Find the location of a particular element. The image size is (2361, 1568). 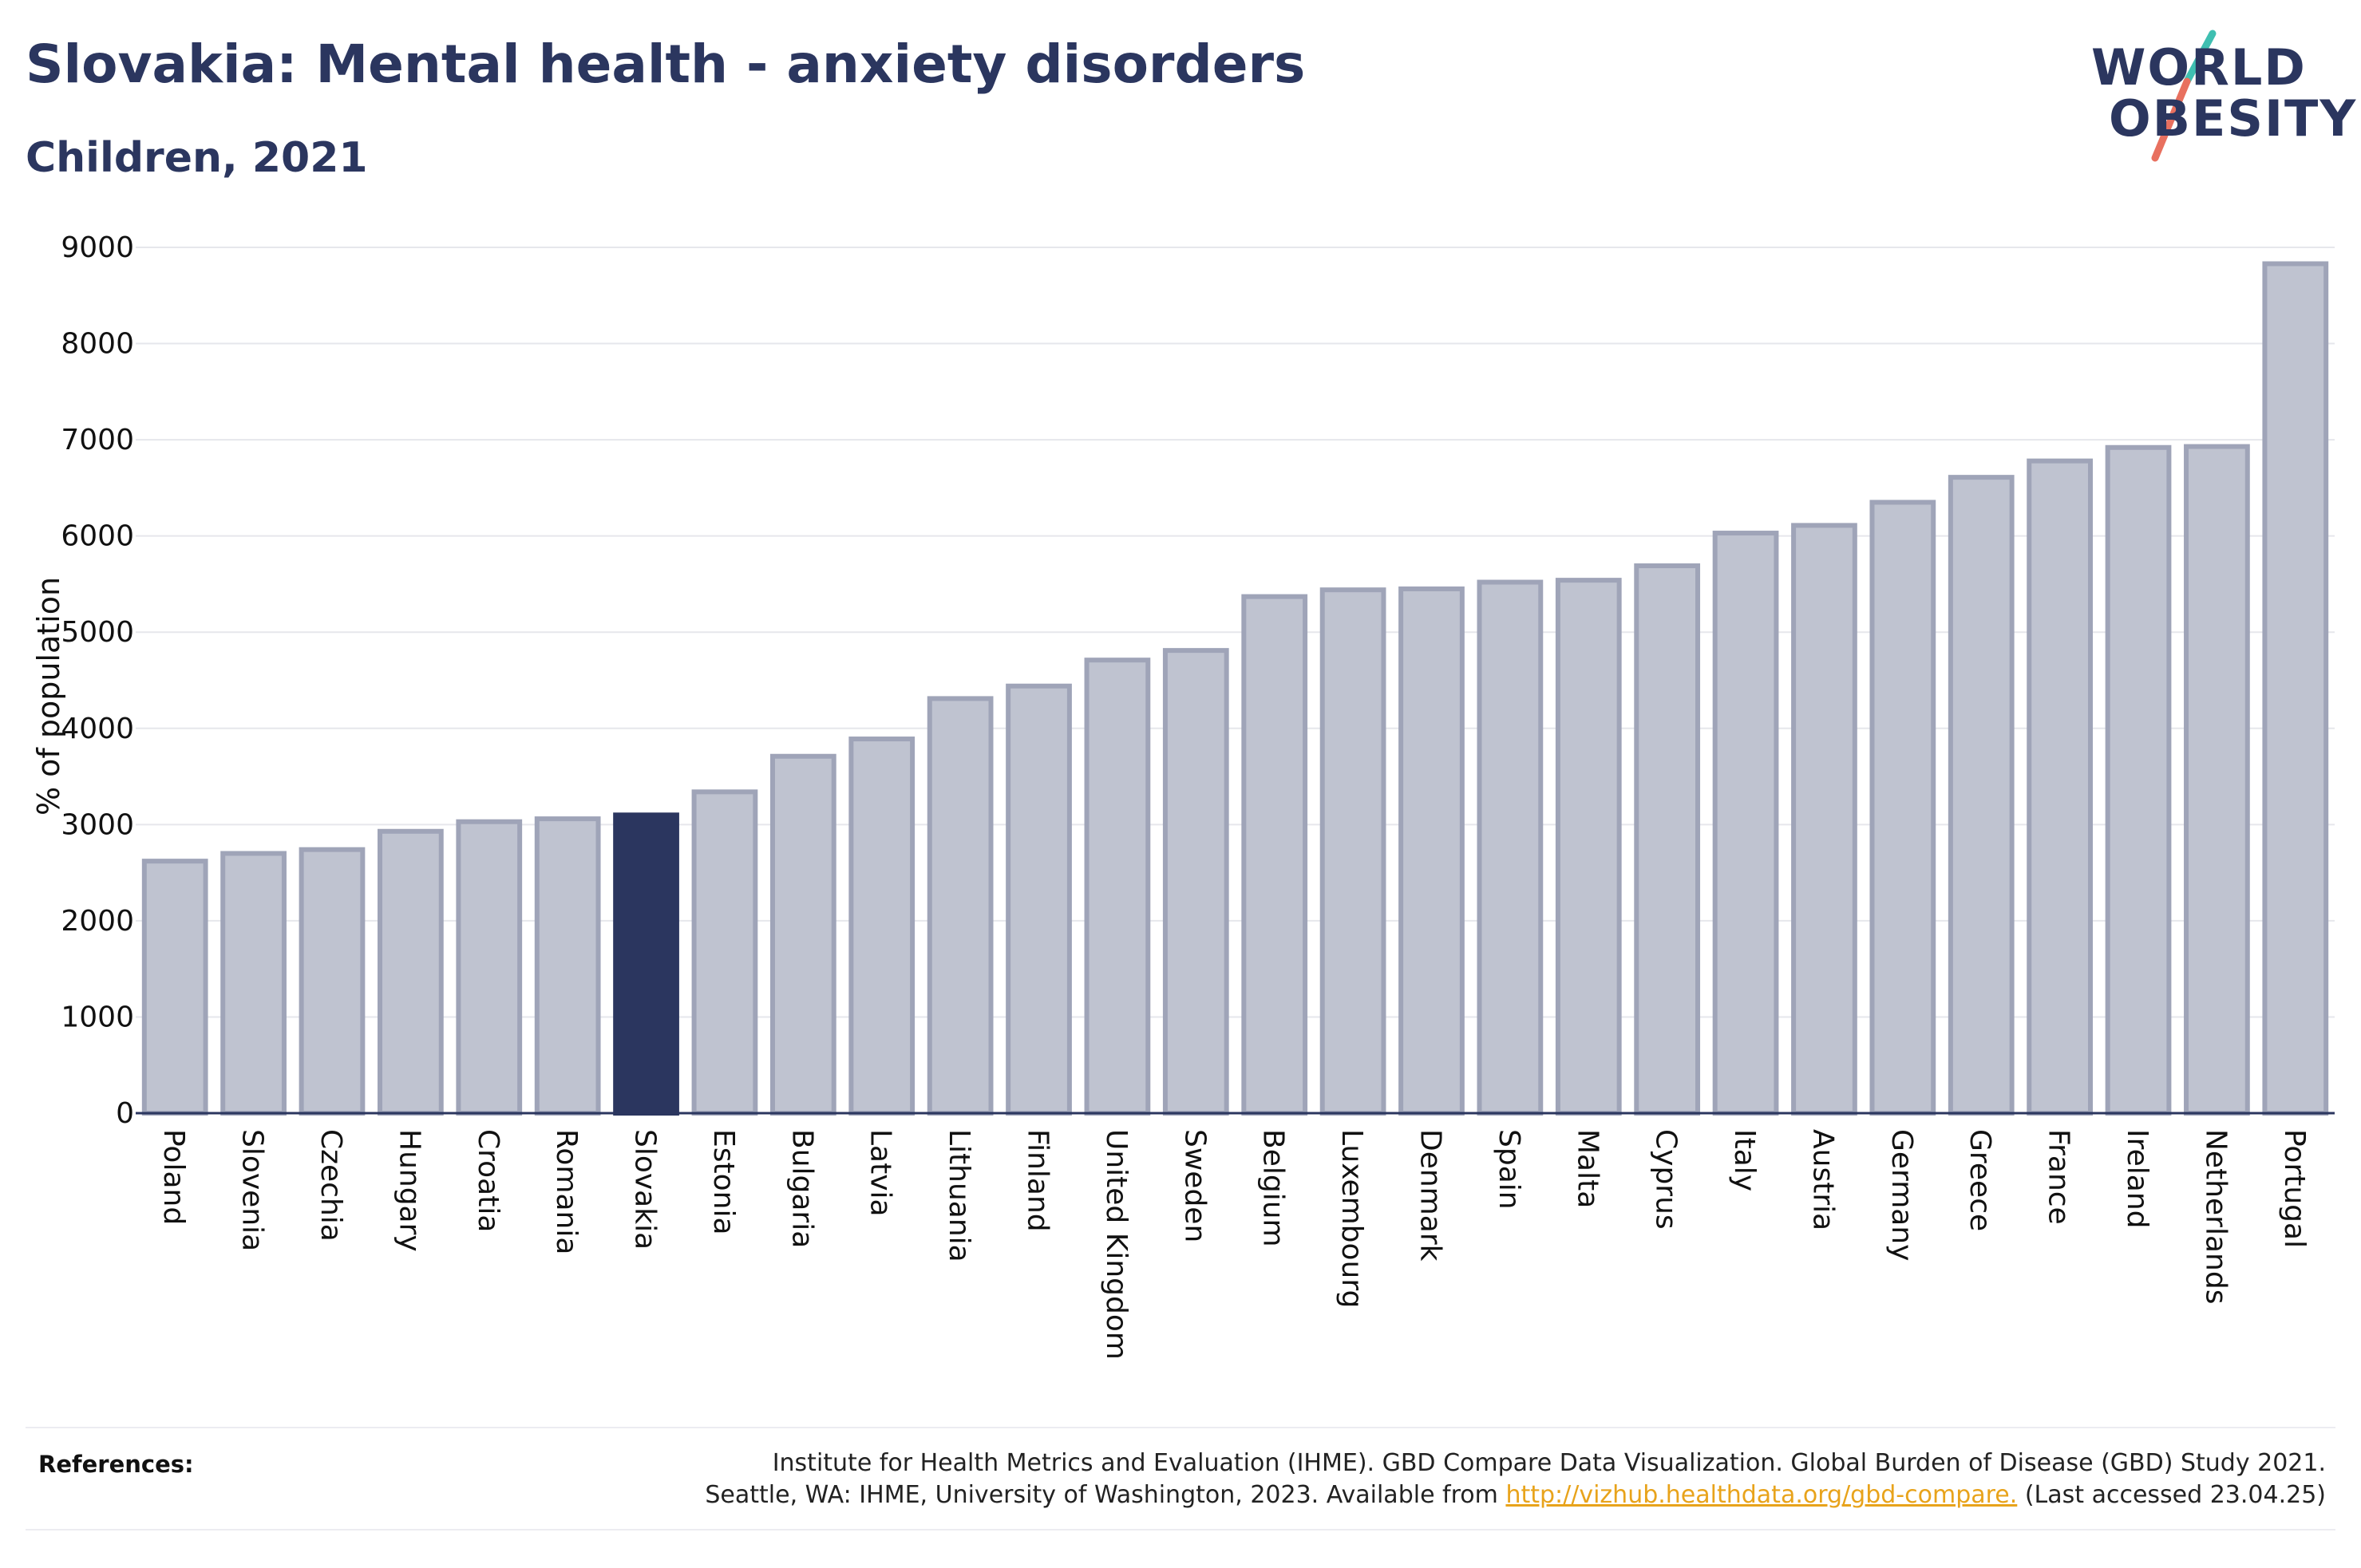

logo-word-world: WORLD is located at coordinates (2199, 67).